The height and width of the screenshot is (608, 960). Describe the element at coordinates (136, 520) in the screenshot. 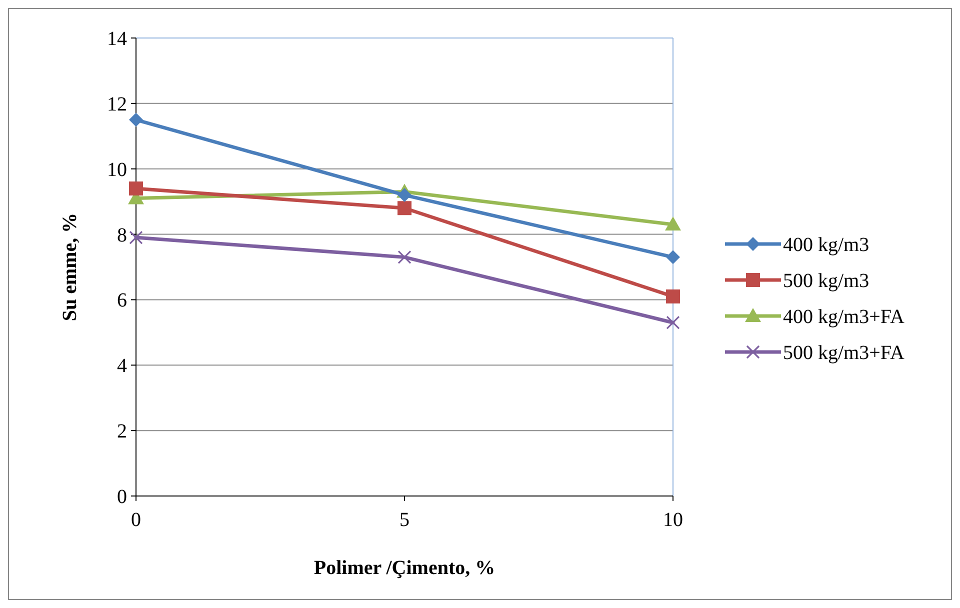

I see `x-tick-label: 0` at that location.